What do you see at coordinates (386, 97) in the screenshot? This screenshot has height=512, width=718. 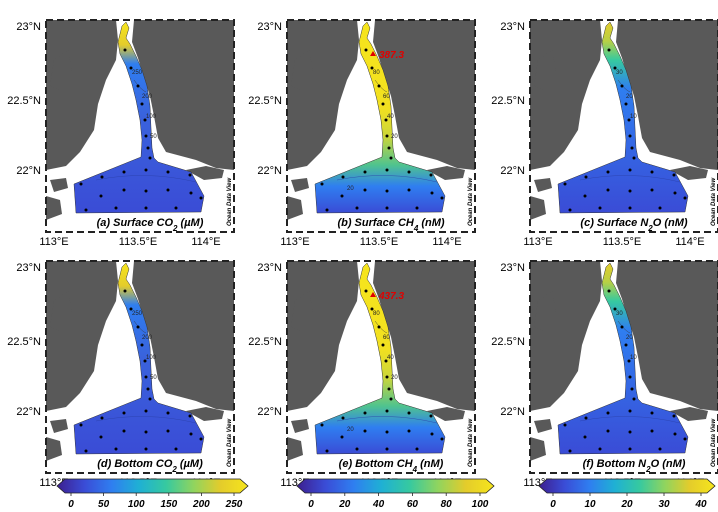 I see `contour-label: 60` at bounding box center [386, 97].